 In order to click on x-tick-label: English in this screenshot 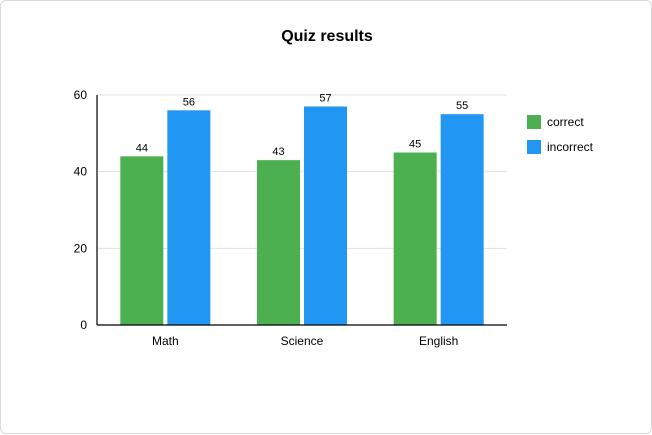, I will do `click(438, 341)`.